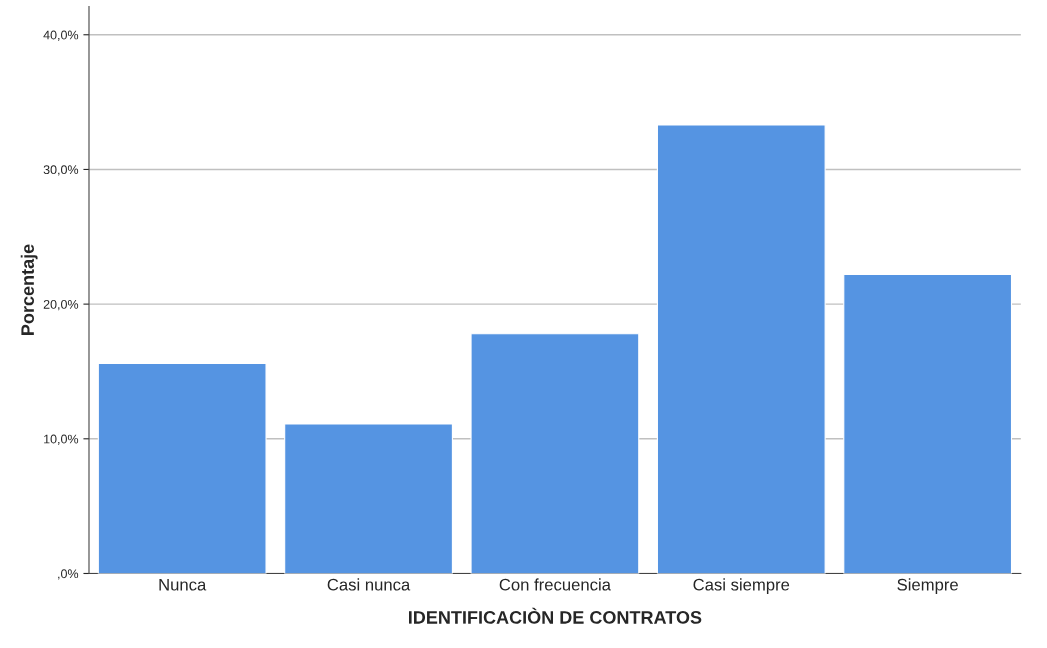 The height and width of the screenshot is (648, 1047). I want to click on x-tick-label: Siempre, so click(927, 586).